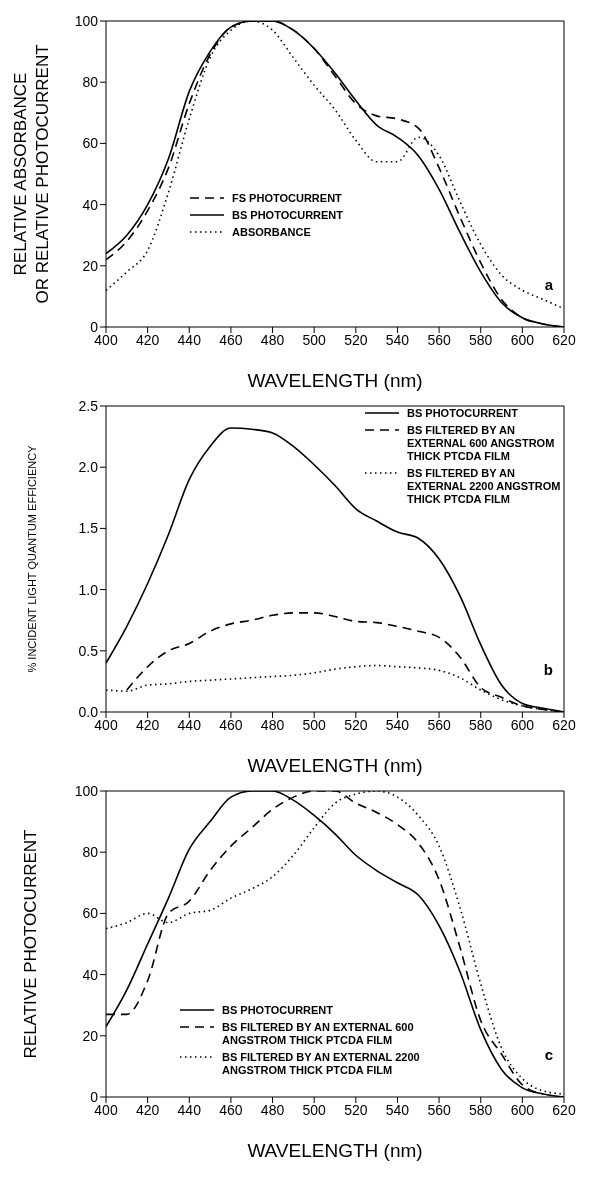 The width and height of the screenshot is (595, 1195). What do you see at coordinates (88, 405) in the screenshot?
I see `y-tick-label: 2.5` at bounding box center [88, 405].